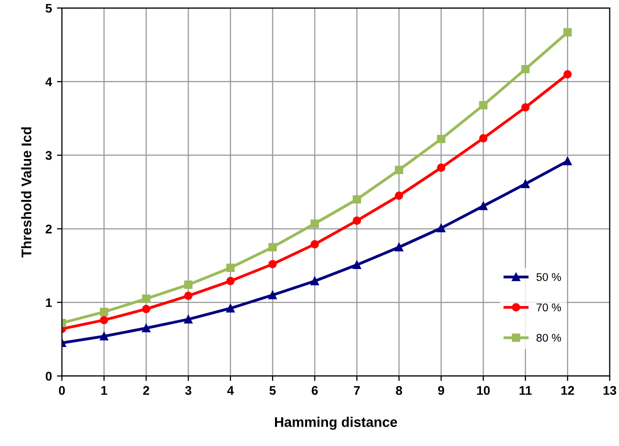 The image size is (619, 446). Describe the element at coordinates (26, 192) in the screenshot. I see `y-axis-title: Threshold Value Icd` at that location.